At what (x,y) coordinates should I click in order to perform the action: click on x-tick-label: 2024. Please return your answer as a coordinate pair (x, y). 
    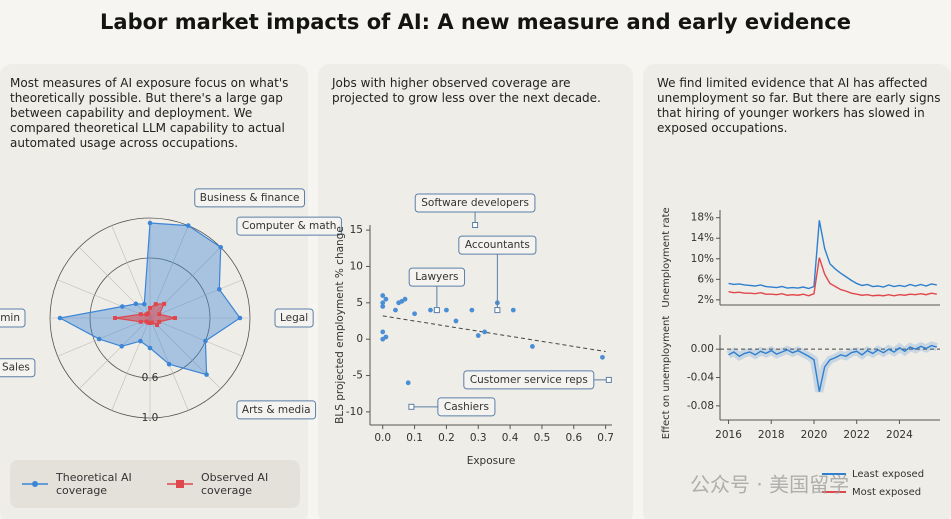
    Looking at the image, I should click on (899, 435).